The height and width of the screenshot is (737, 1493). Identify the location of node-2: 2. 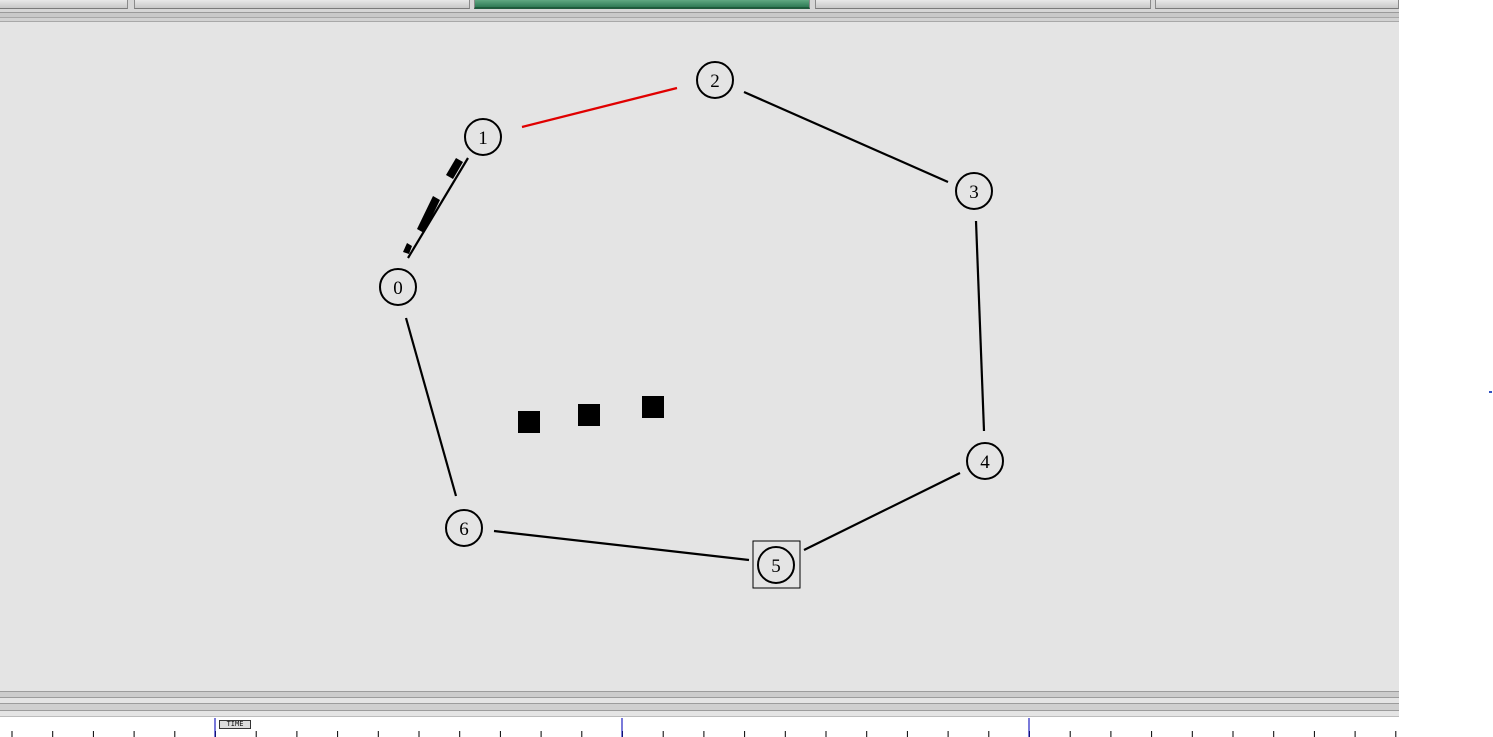
(715, 80).